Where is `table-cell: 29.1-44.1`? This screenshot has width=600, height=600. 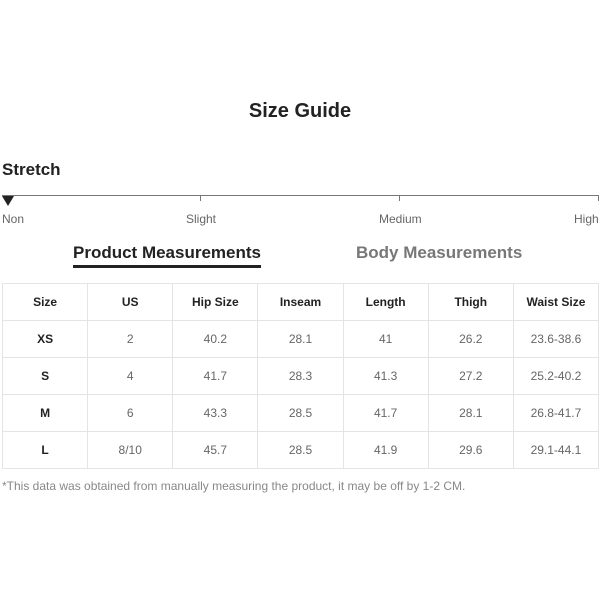
table-cell: 29.1-44.1 is located at coordinates (556, 450).